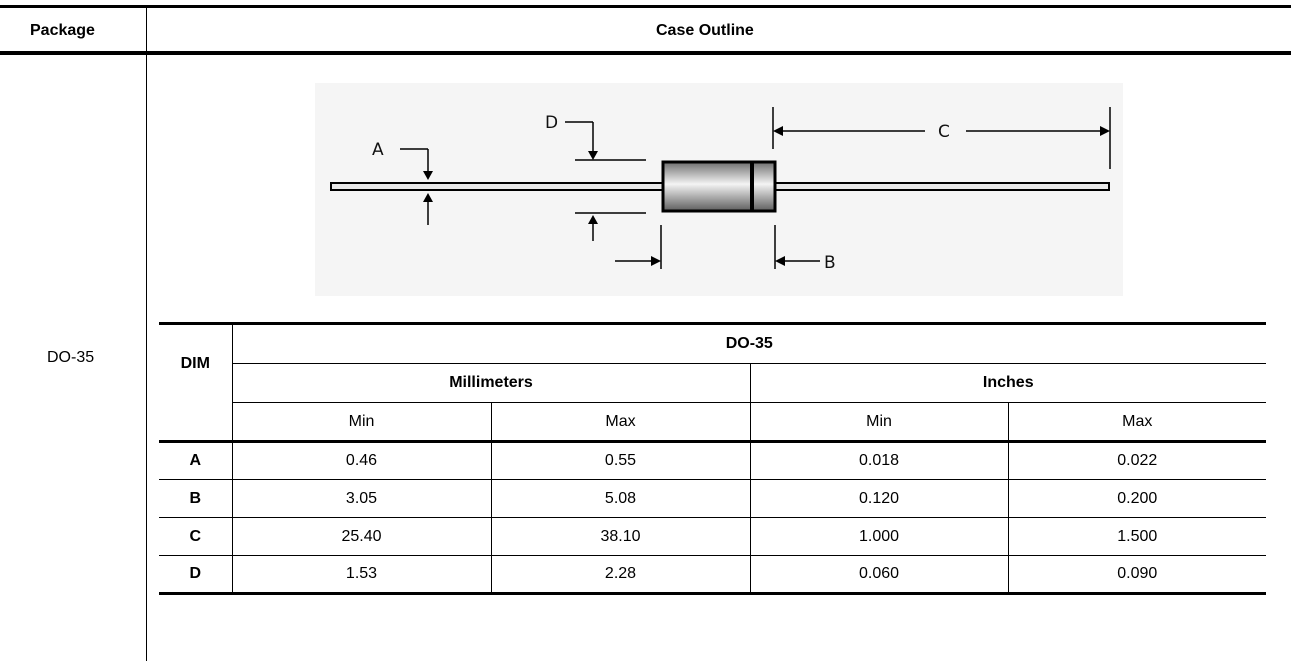  I want to click on inches-header: Inches, so click(1007, 383).